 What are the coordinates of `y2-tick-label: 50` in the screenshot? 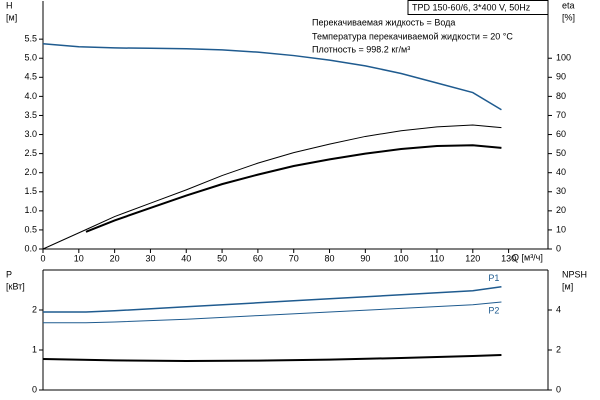 It's located at (561, 153).